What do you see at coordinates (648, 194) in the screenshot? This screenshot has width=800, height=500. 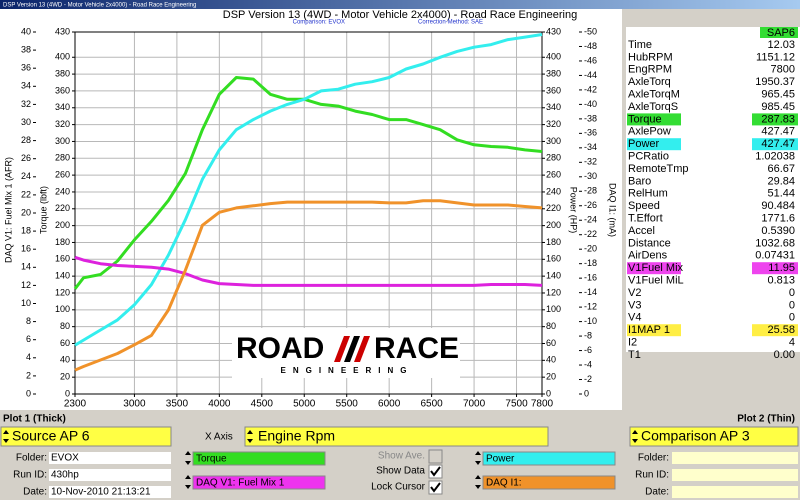 I see `readout-name: RelHum` at bounding box center [648, 194].